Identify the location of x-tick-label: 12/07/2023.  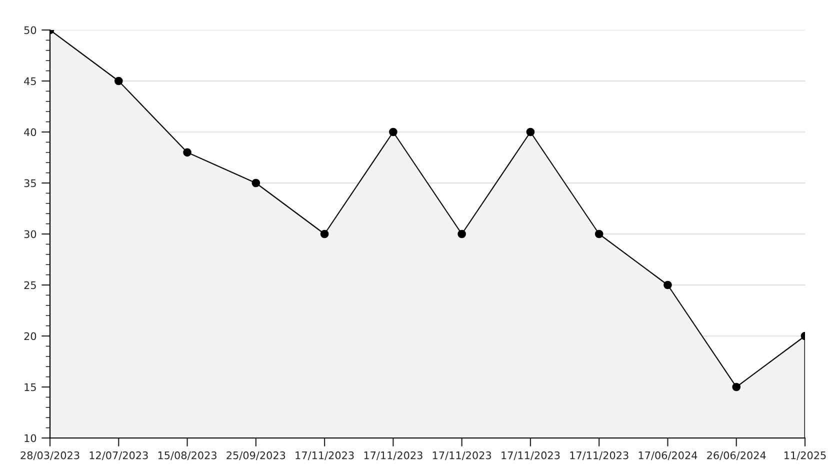
(119, 455).